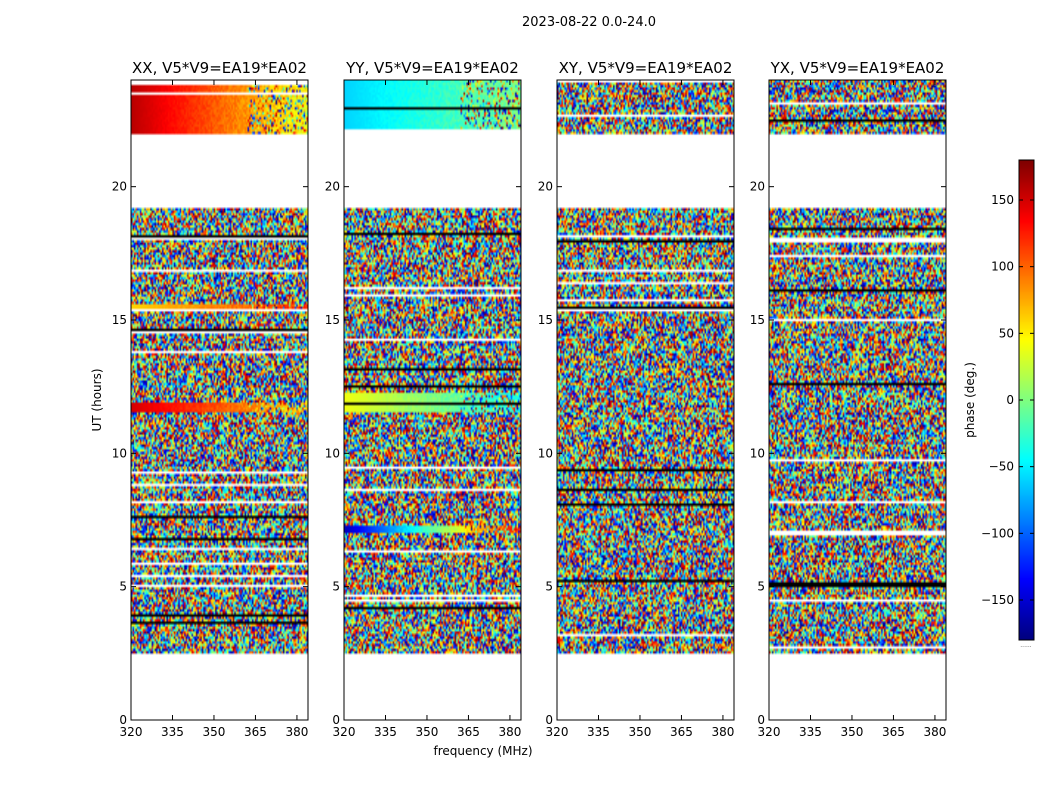  I want to click on x-axis-label: frequency (MHz), so click(482, 751).